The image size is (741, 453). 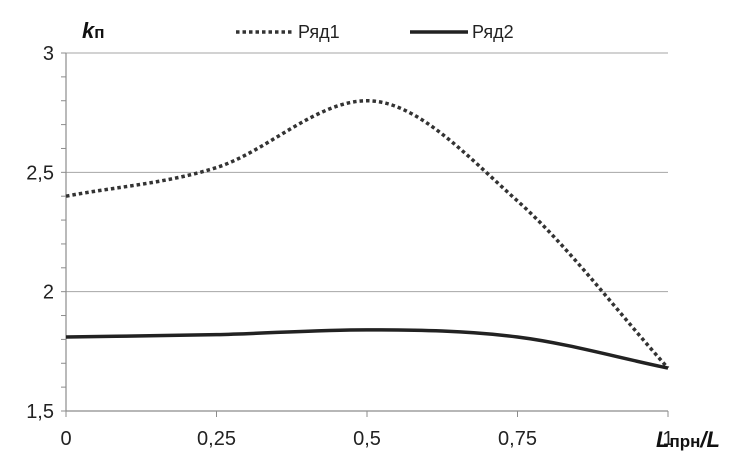 I want to click on y-tick-label: 2, so click(x=48, y=293).